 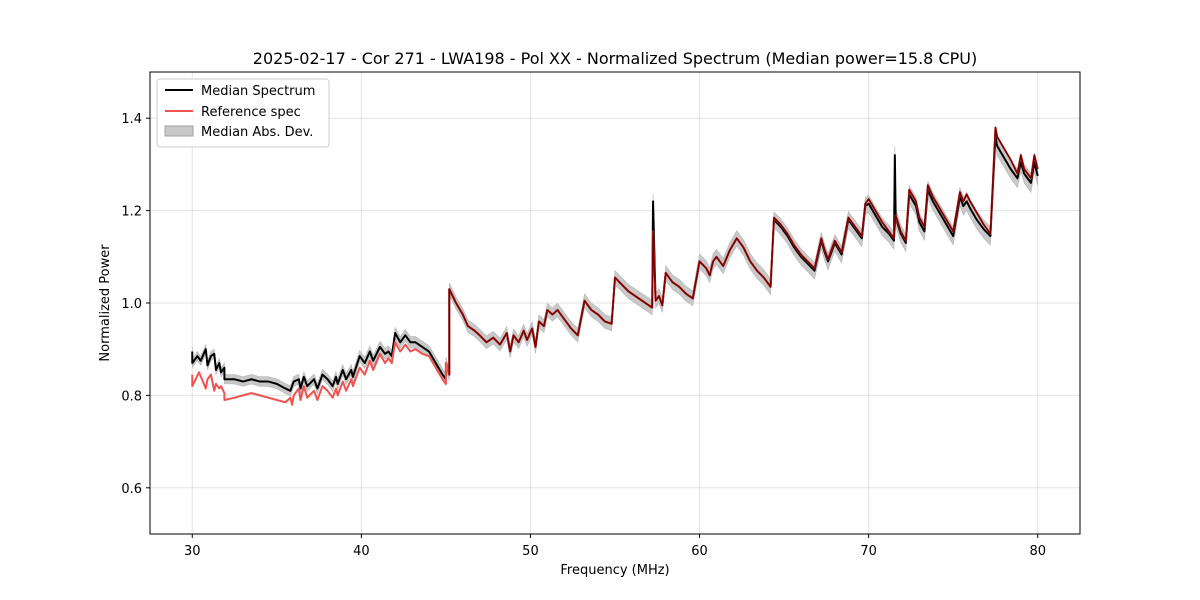 What do you see at coordinates (868, 551) in the screenshot?
I see `x-tick-label: 70` at bounding box center [868, 551].